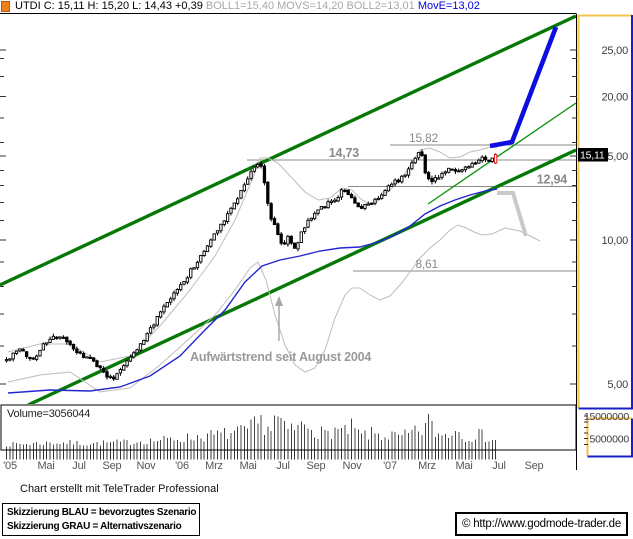 This screenshot has height=539, width=633. What do you see at coordinates (48, 414) in the screenshot?
I see `volume-value-label: Volume=3056044` at bounding box center [48, 414].